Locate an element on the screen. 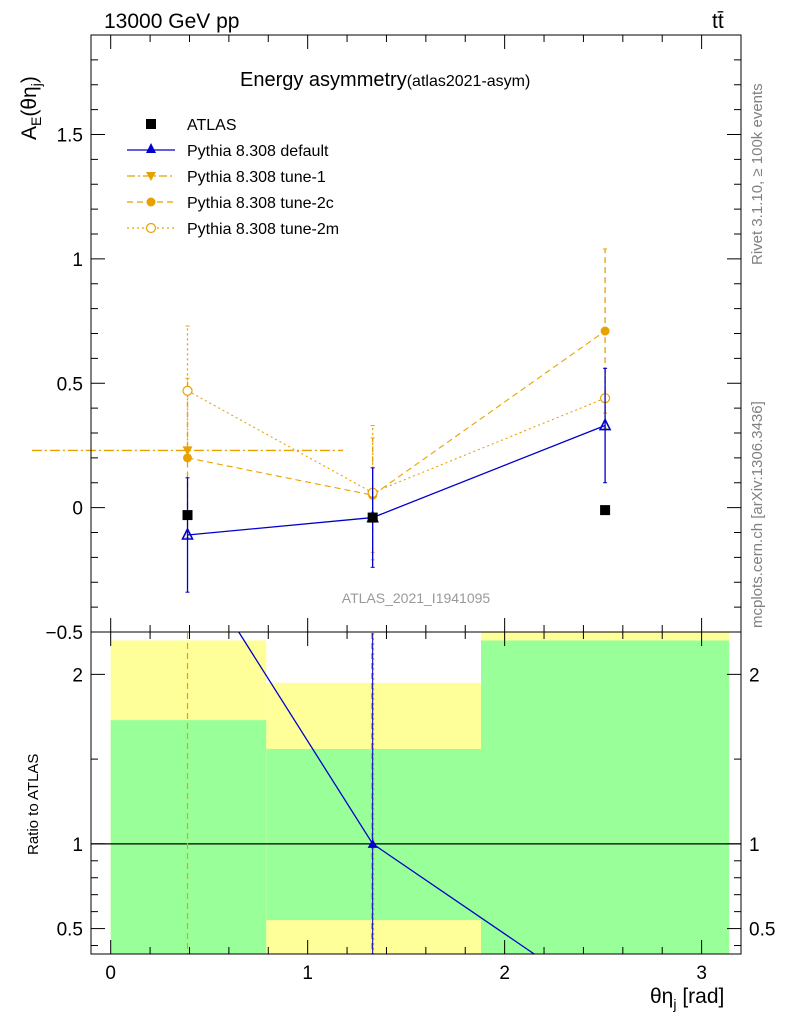 Image resolution: width=786 pixels, height=1029 pixels. ratio-y-tick-label: 1 is located at coordinates (77, 845).